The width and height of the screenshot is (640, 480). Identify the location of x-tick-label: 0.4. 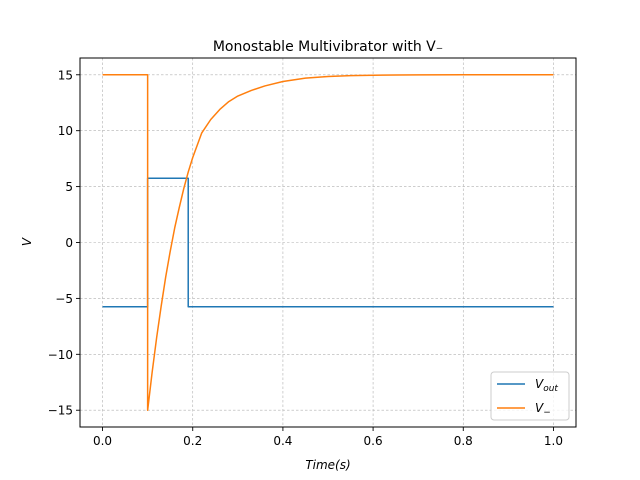
(282, 441).